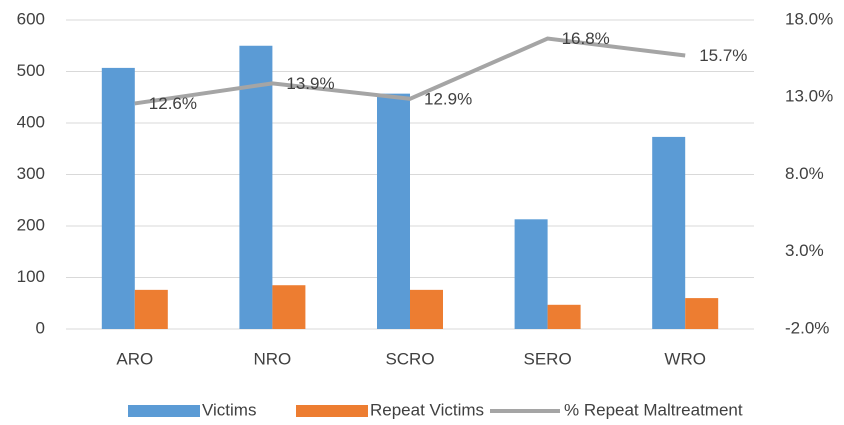  I want to click on y2-tick-label: 3.0%, so click(804, 250).